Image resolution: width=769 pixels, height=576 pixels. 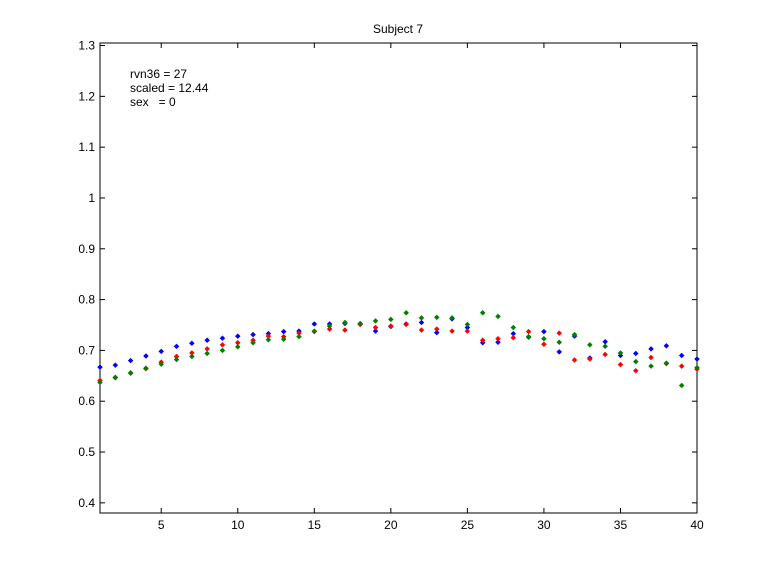 What do you see at coordinates (544, 525) in the screenshot?
I see `x-tick-label: 30` at bounding box center [544, 525].